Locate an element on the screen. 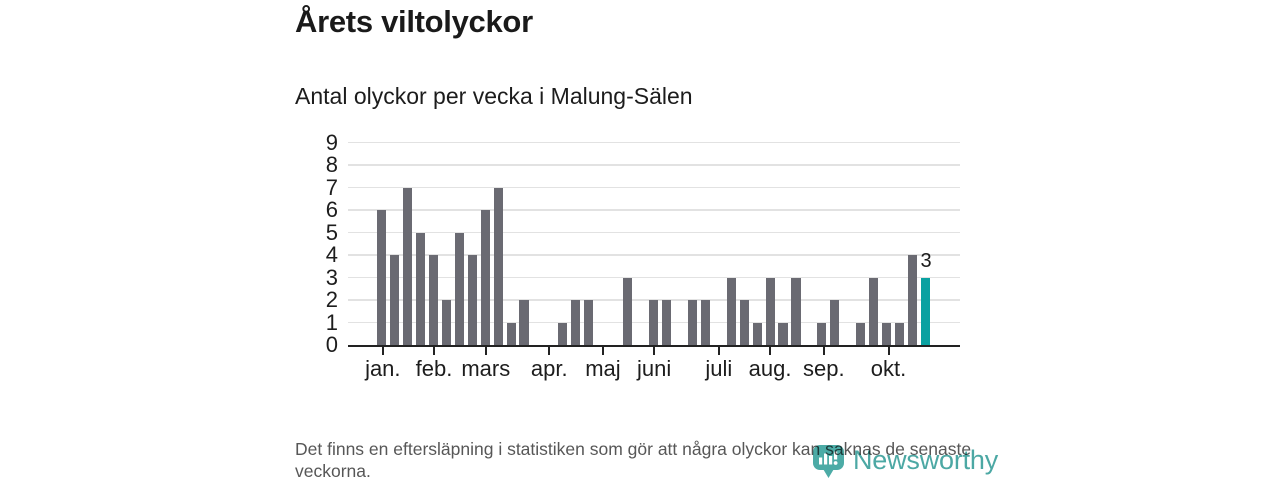 This screenshot has width=1280, height=480. y-axis-label: 5 is located at coordinates (331, 232).